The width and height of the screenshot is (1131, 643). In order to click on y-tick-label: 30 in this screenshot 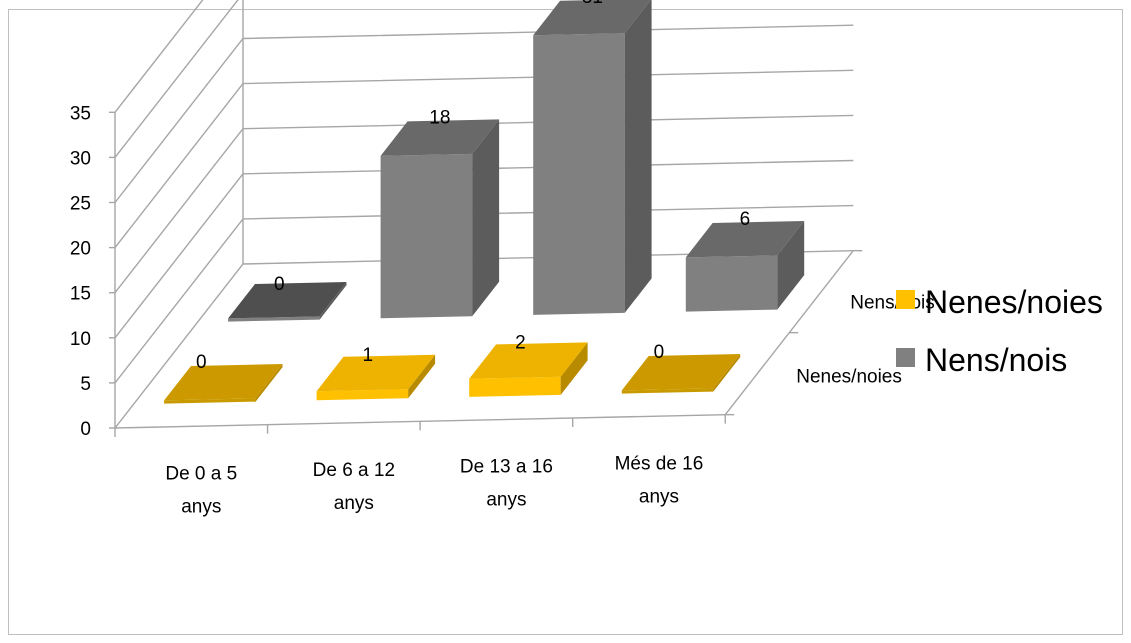, I will do `click(80, 158)`.